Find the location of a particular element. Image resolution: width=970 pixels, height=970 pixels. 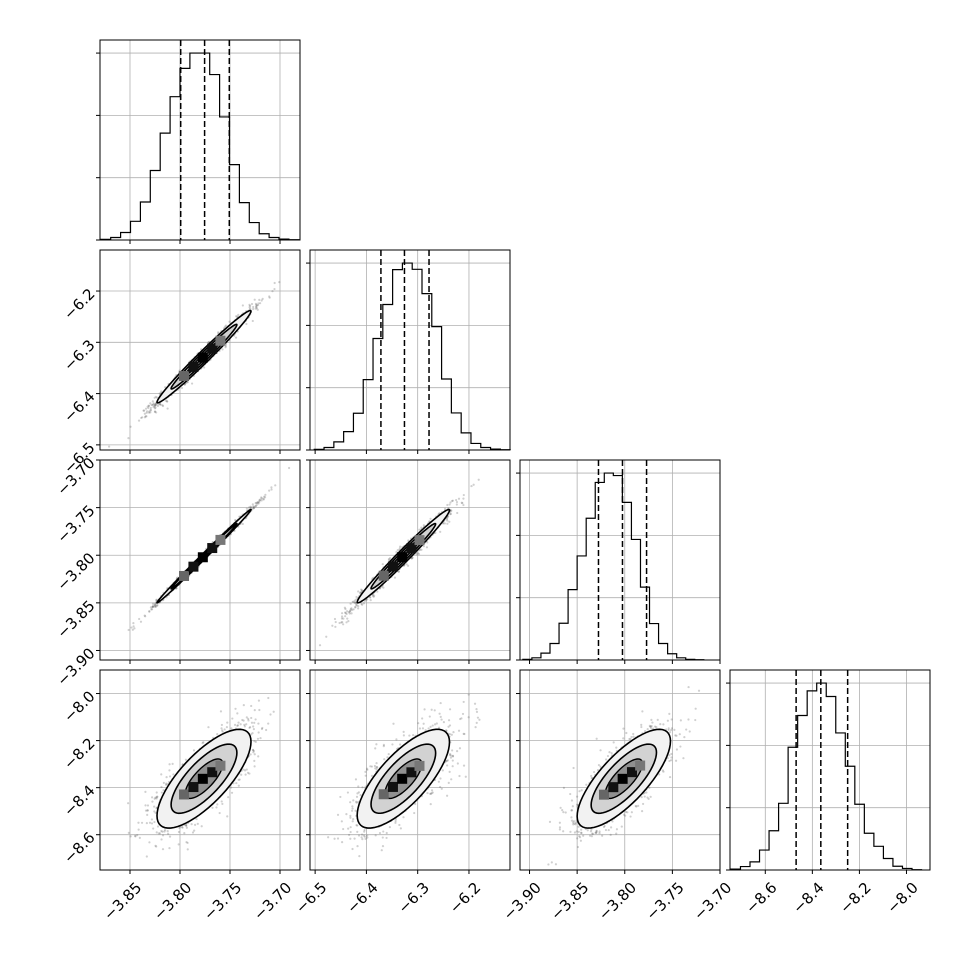

density-block is located at coordinates (603, 794).